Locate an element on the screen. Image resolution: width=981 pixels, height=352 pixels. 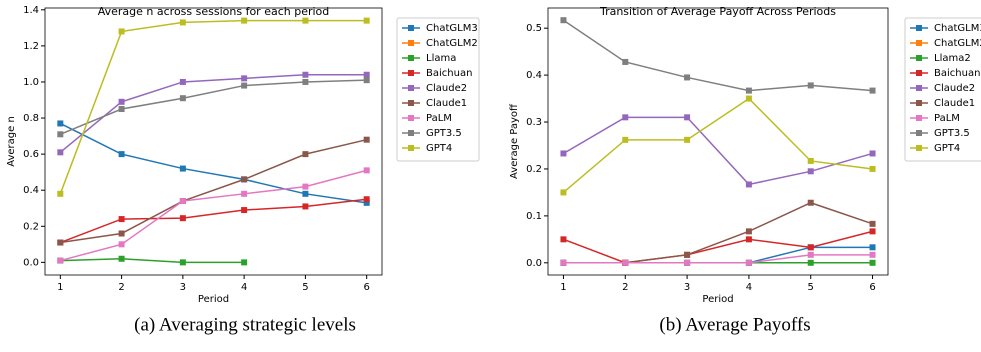
y-tick-label: 0.4 is located at coordinates (534, 75).